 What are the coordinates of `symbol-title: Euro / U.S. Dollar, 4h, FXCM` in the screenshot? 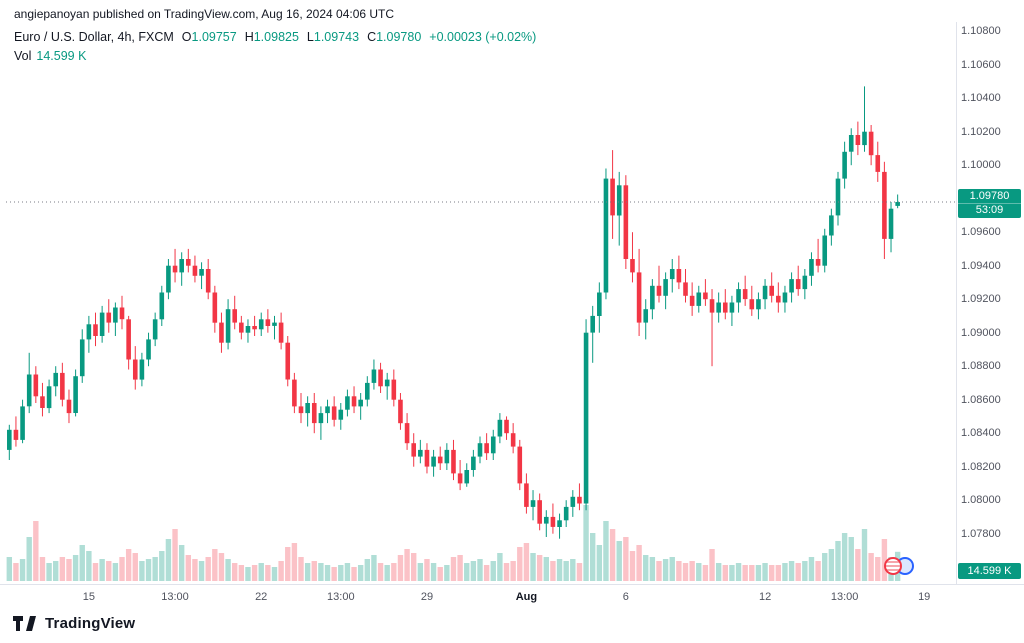 It's located at (94, 37).